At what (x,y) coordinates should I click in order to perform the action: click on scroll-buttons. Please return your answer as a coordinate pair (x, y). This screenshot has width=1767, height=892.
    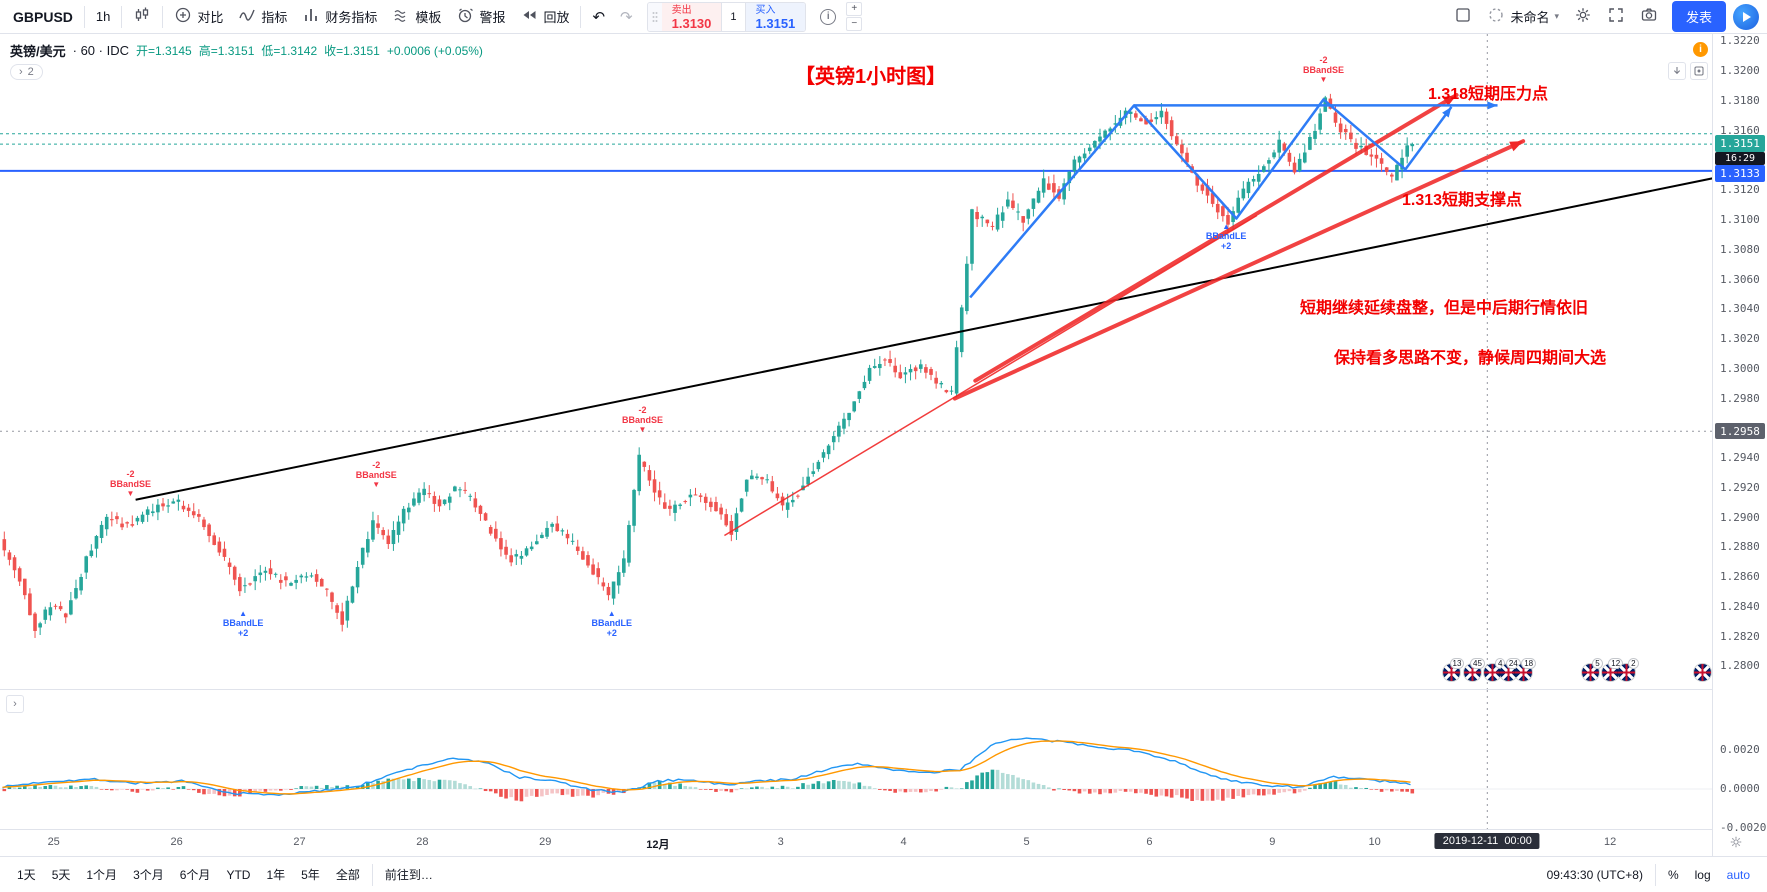
    Looking at the image, I should click on (1688, 71).